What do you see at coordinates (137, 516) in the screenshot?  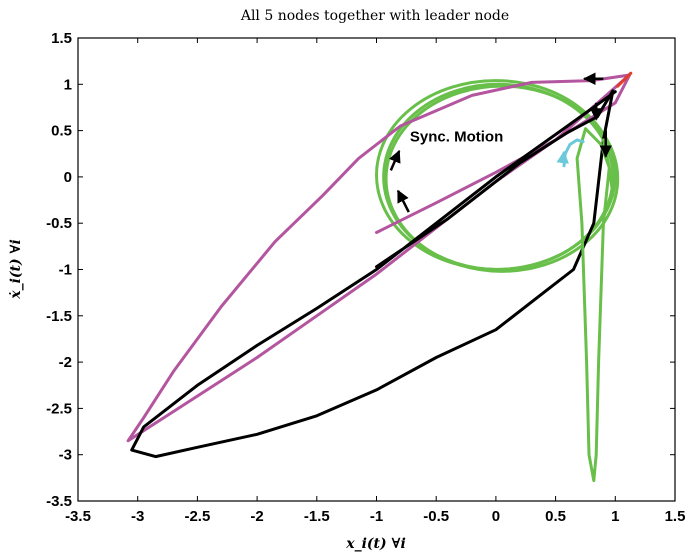 I see `x-tick-label: -3` at bounding box center [137, 516].